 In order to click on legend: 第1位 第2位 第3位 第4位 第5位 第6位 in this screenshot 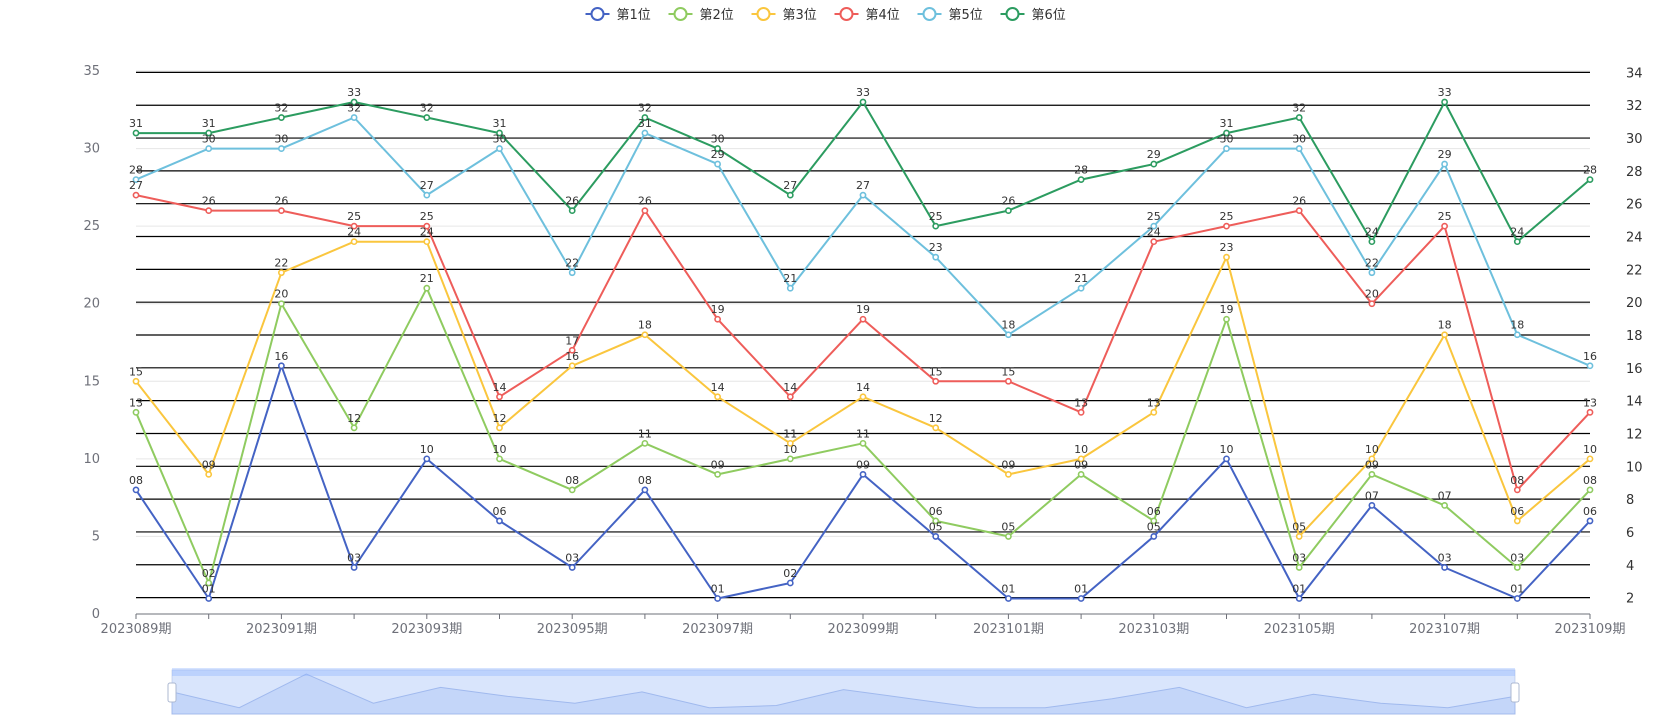, I will do `click(825, 15)`.